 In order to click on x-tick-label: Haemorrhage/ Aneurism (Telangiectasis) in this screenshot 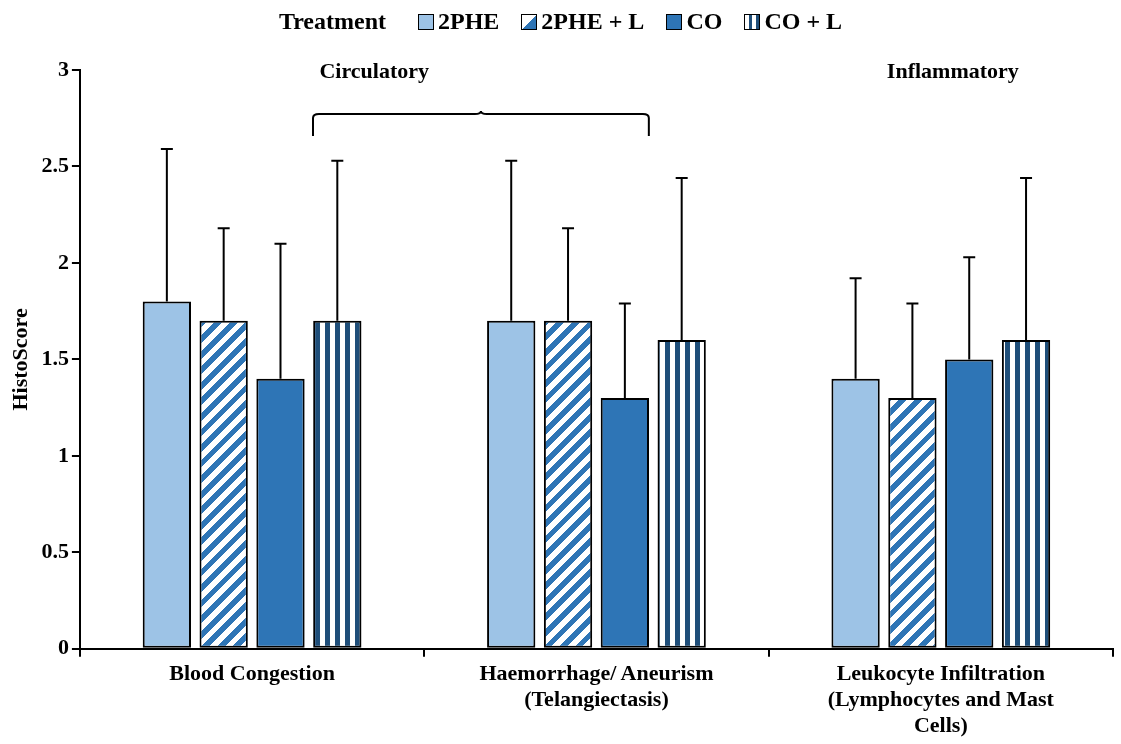, I will do `click(596, 685)`.